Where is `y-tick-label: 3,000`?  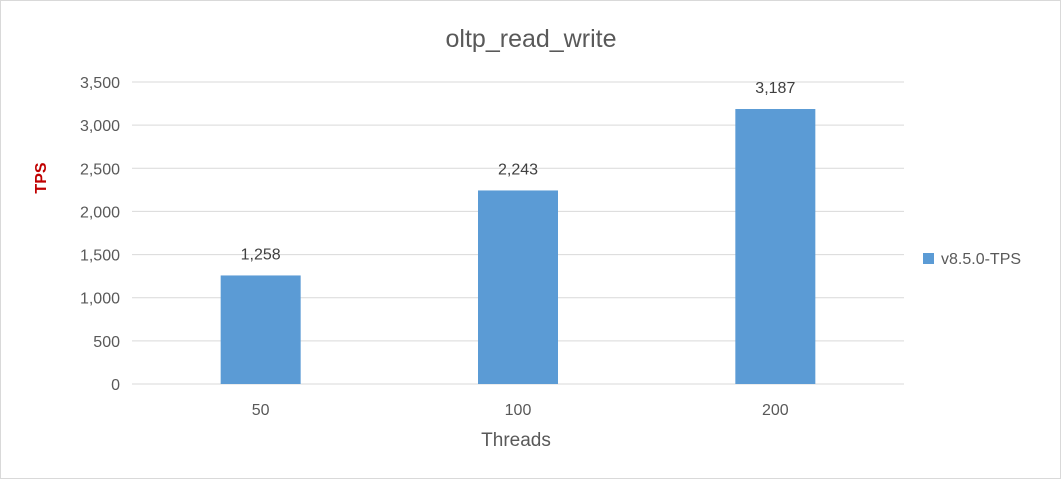
y-tick-label: 3,000 is located at coordinates (100, 126).